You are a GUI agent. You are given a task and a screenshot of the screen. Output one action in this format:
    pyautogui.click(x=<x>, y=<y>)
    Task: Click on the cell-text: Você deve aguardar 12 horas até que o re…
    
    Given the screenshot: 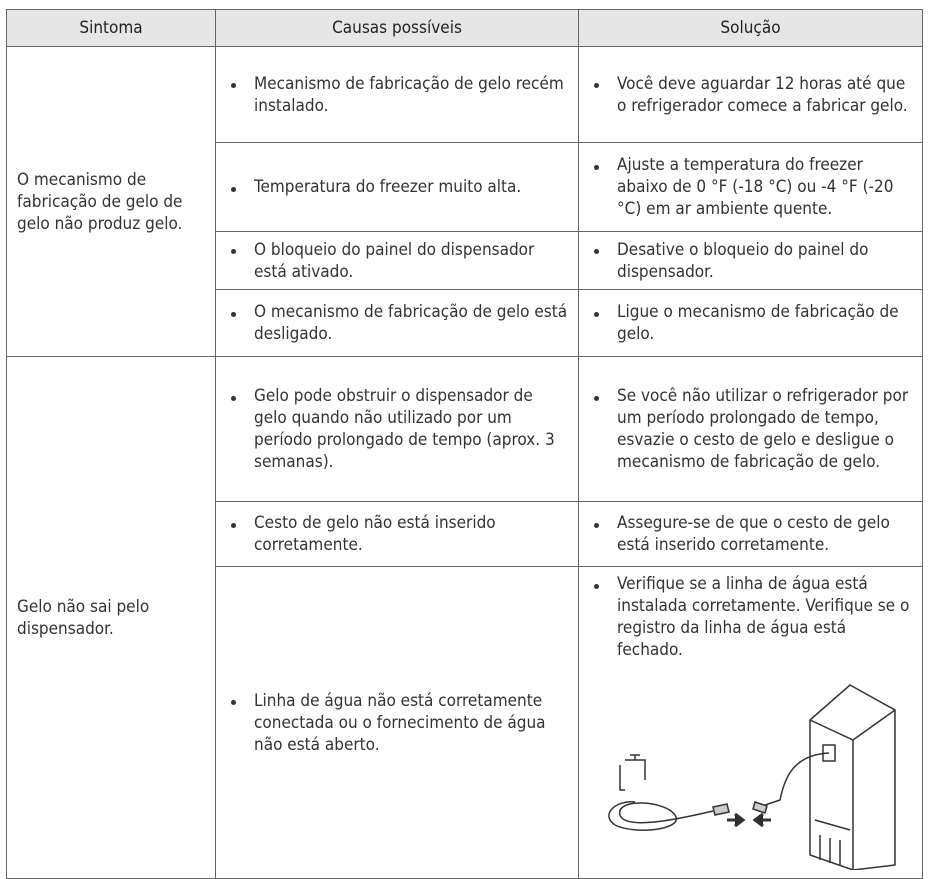 What is the action you would take?
    pyautogui.click(x=762, y=94)
    